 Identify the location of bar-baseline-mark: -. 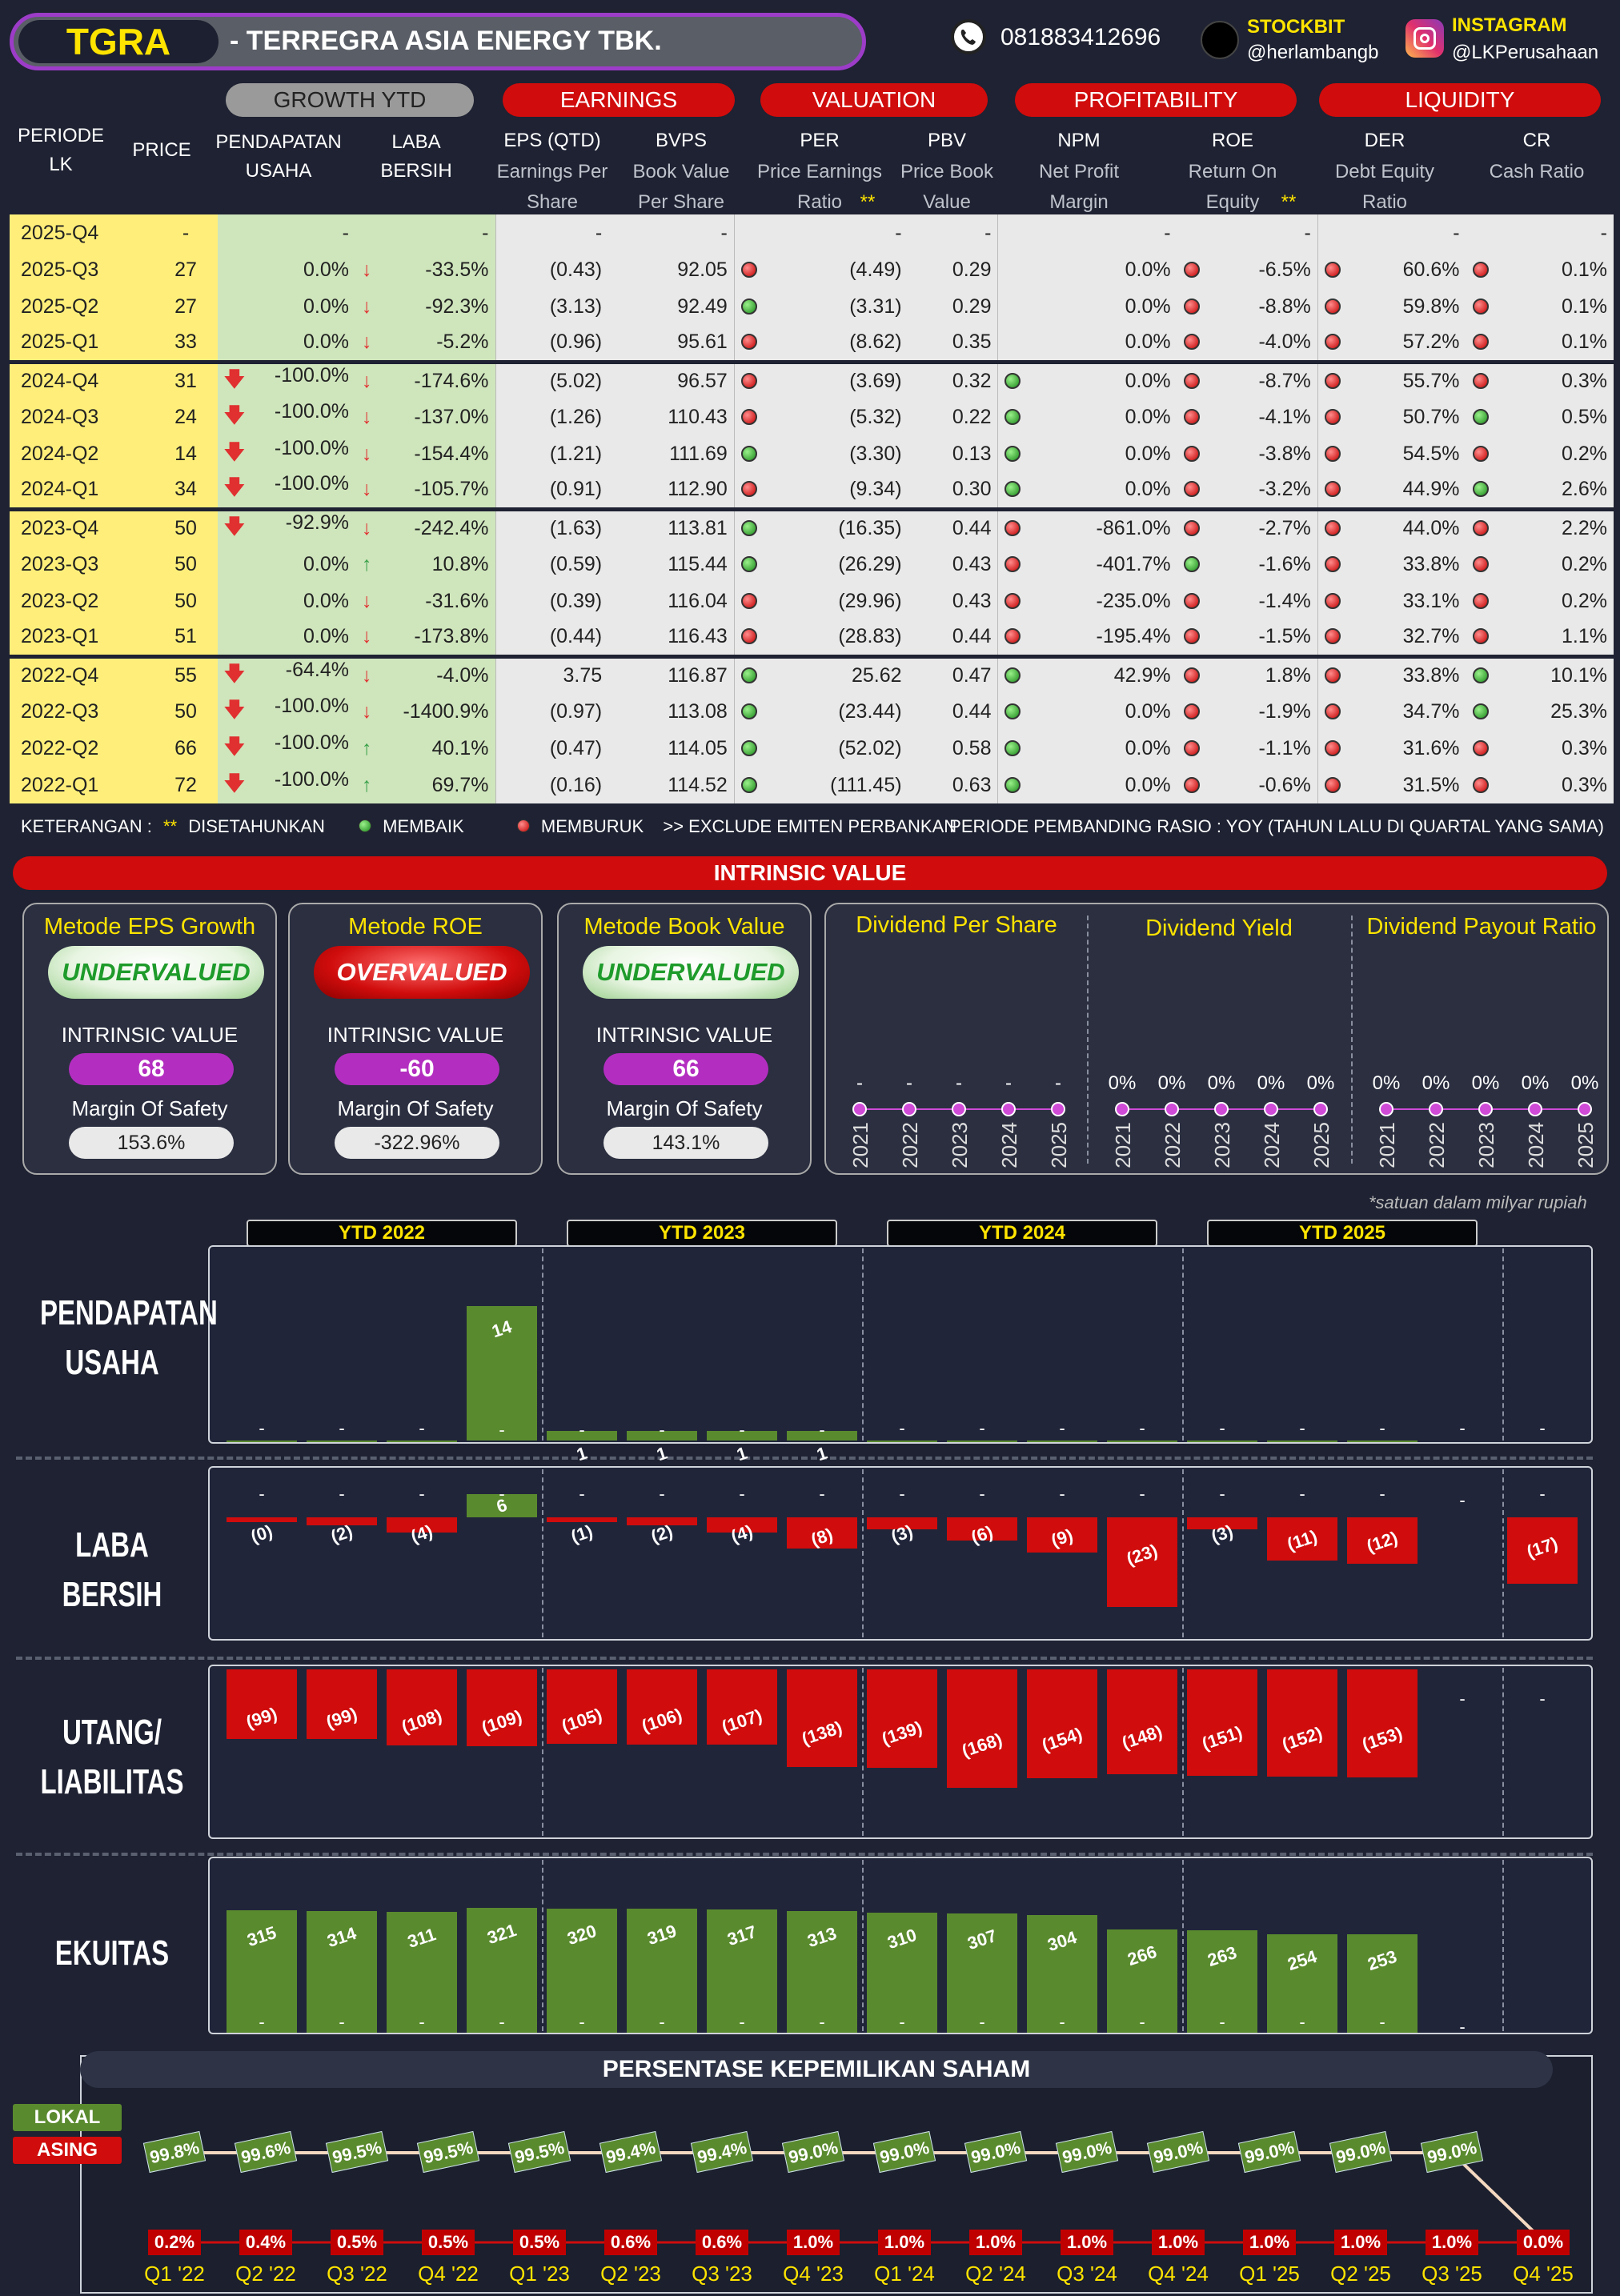
(502, 1430).